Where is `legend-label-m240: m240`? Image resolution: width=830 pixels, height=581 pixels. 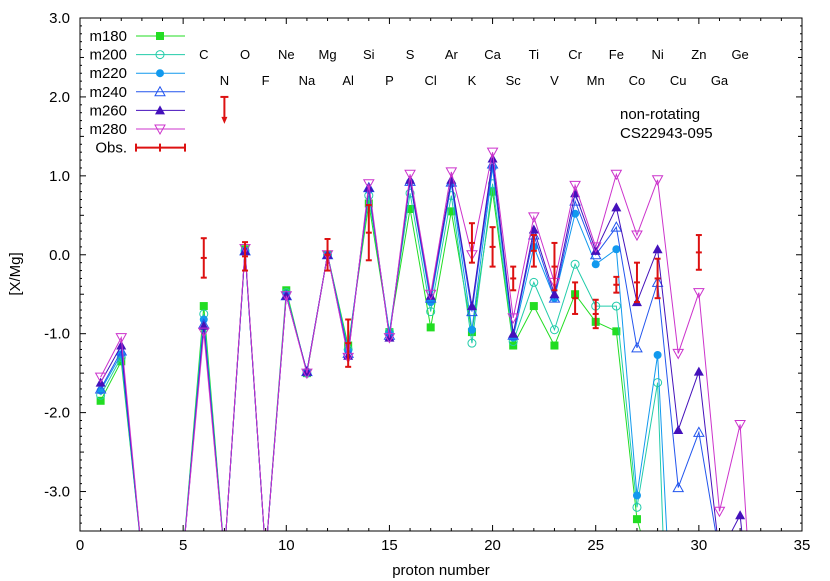 legend-label-m240: m240 is located at coordinates (108, 92).